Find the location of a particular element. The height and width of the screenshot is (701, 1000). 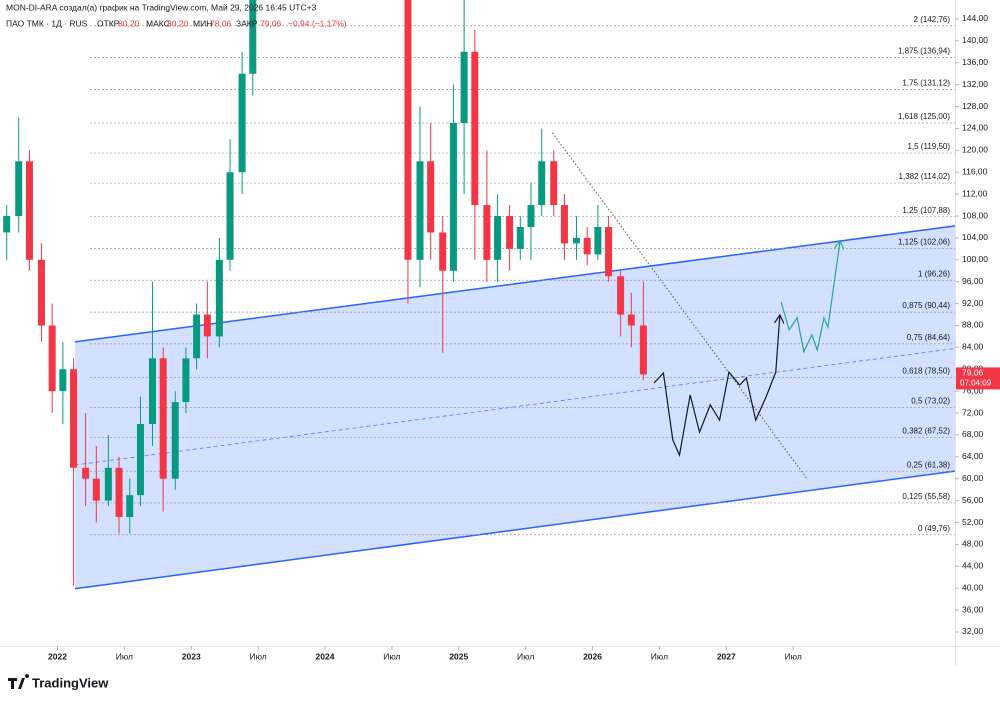

y-tick-label: 140,00 is located at coordinates (975, 40).